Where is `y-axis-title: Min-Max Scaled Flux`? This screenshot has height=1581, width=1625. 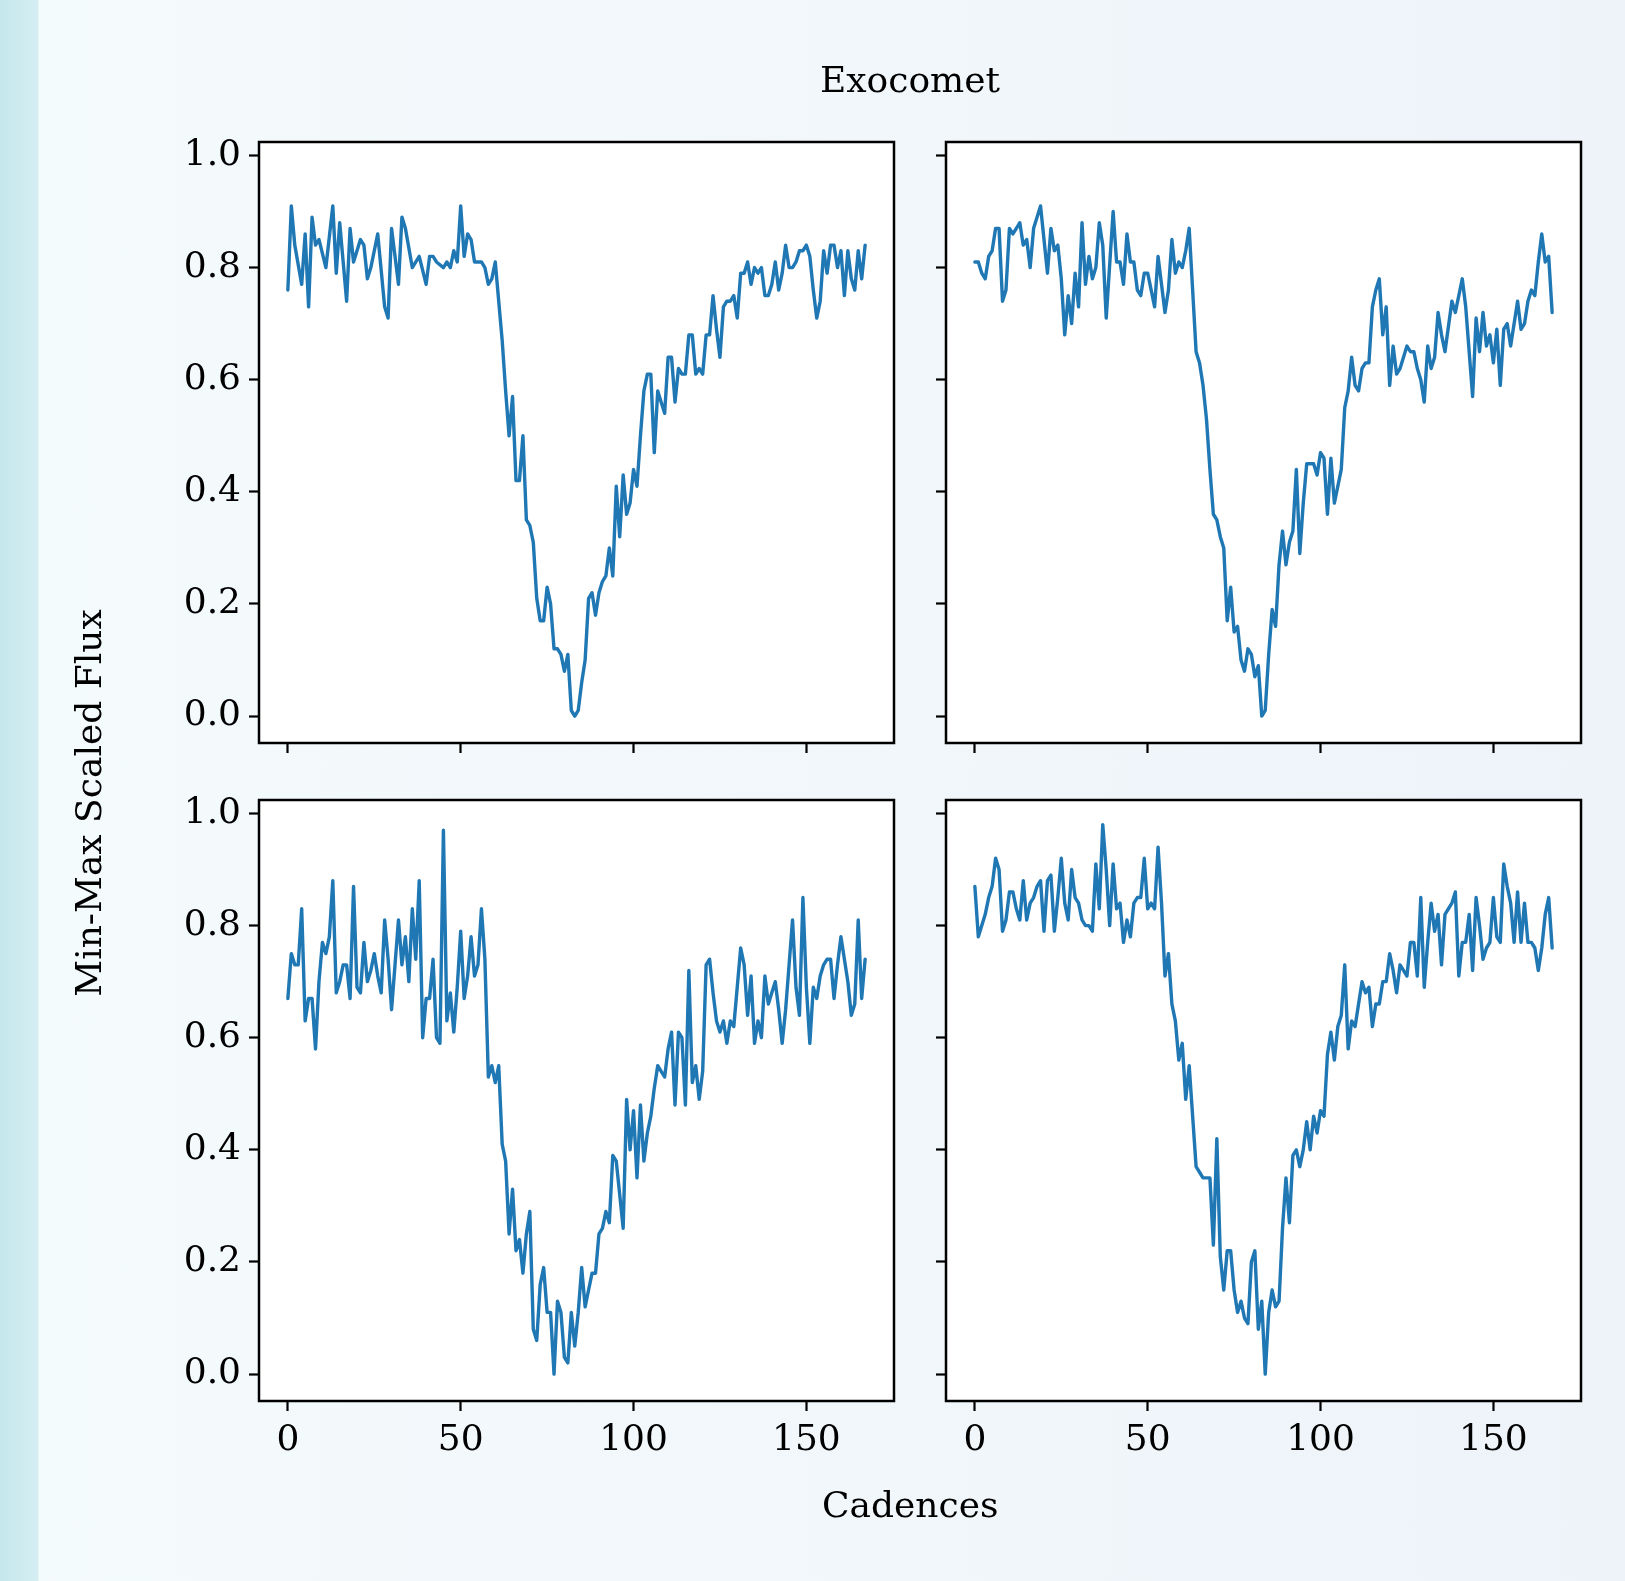 y-axis-title: Min-Max Scaled Flux is located at coordinates (88, 803).